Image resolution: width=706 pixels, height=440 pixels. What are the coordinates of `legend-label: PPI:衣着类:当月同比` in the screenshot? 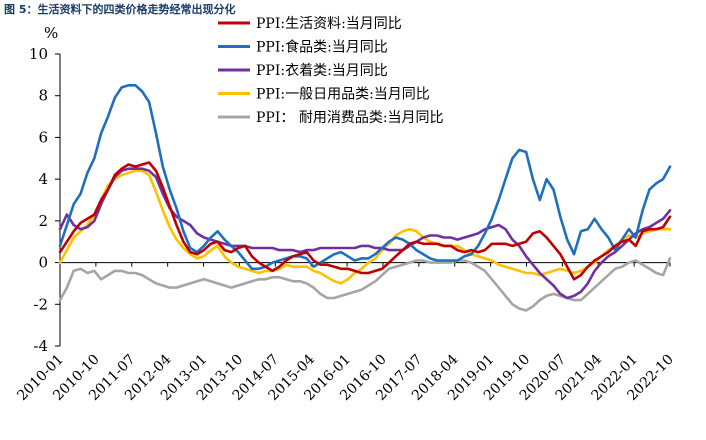 It's located at (322, 71).